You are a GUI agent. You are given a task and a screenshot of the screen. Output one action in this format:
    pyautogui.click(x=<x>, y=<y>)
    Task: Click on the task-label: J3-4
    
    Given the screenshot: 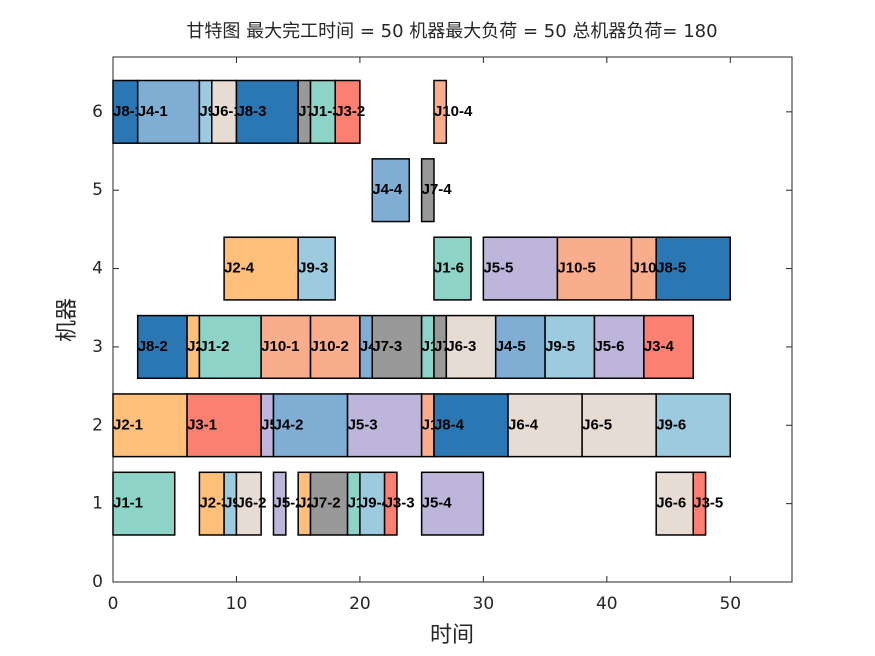 What is the action you would take?
    pyautogui.click(x=659, y=346)
    